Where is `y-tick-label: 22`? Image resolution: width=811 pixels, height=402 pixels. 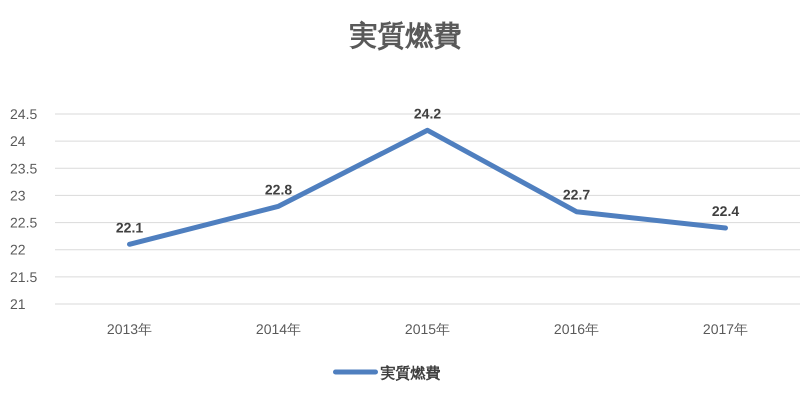 y-tick-label: 22 is located at coordinates (18, 250).